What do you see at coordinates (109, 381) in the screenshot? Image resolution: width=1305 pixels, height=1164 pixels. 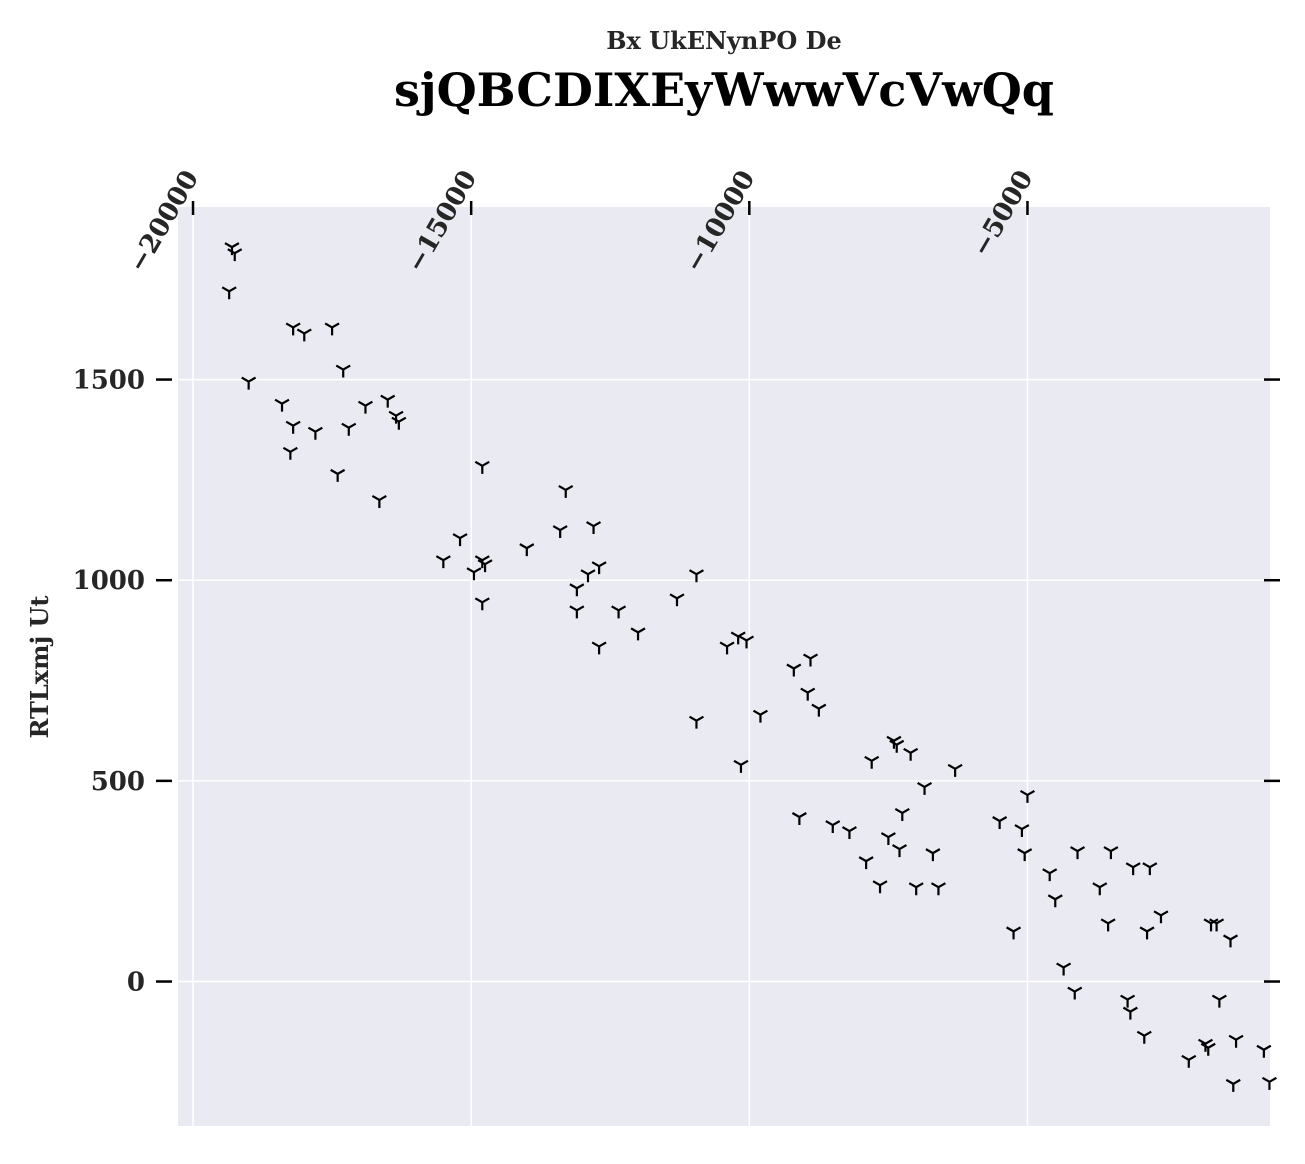 I see `y-tick-label: 1500` at bounding box center [109, 381].